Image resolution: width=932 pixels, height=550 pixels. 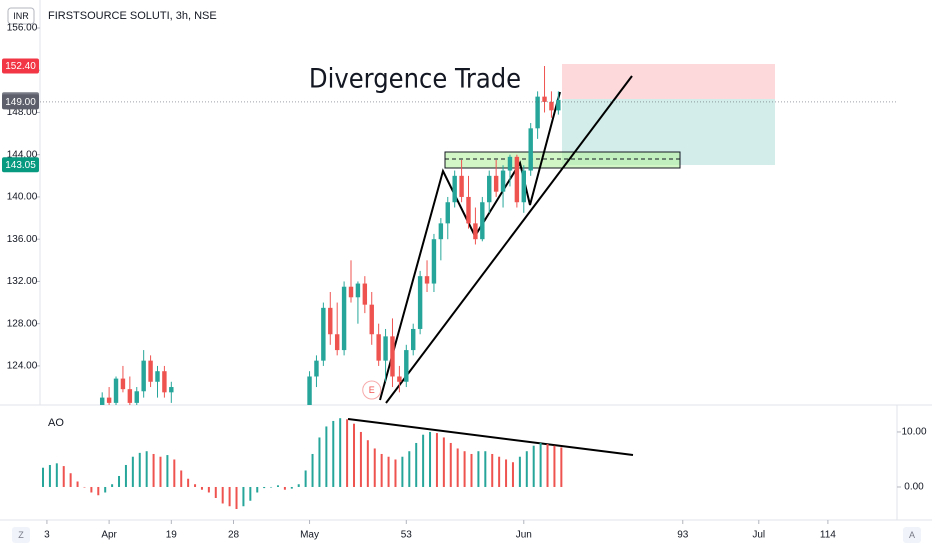 I want to click on event-marker, so click(x=372, y=390).